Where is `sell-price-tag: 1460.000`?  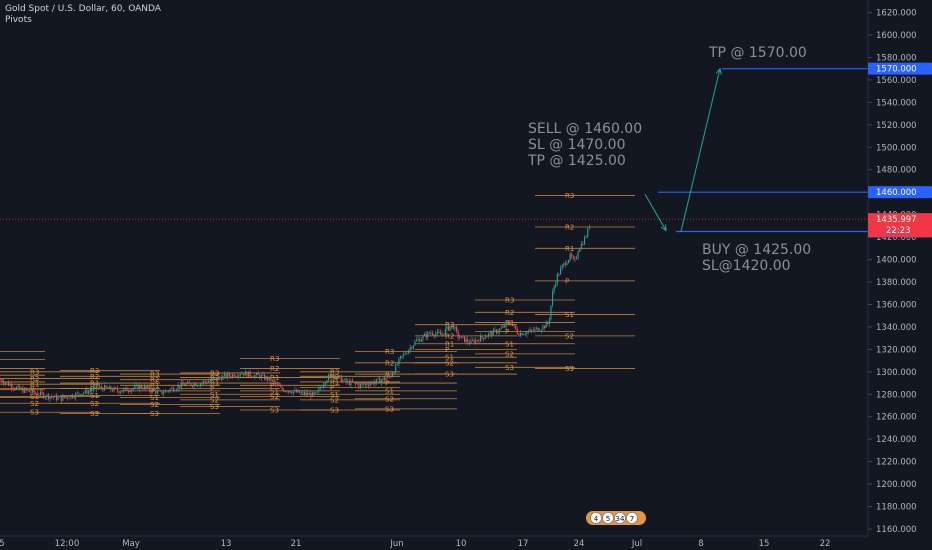 sell-price-tag: 1460.000 is located at coordinates (900, 192).